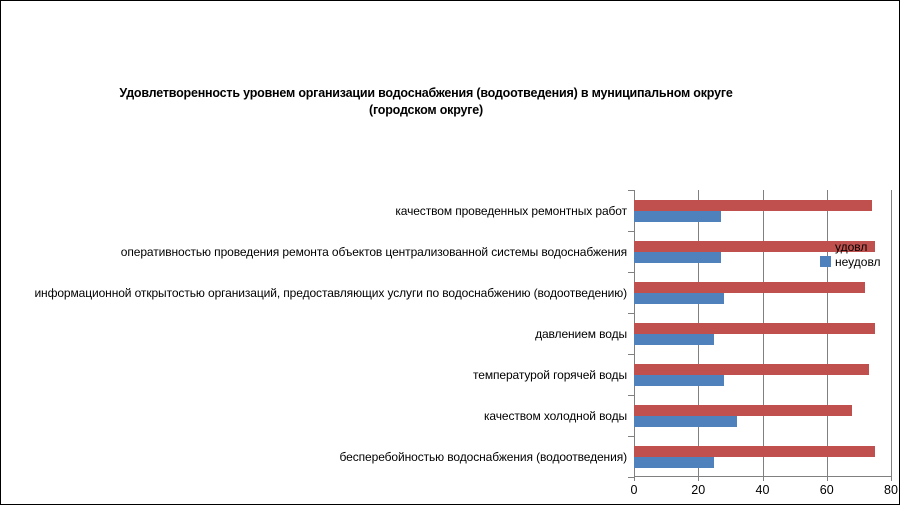 The image size is (900, 505). I want to click on category-label: температурой горячей воды, so click(550, 374).